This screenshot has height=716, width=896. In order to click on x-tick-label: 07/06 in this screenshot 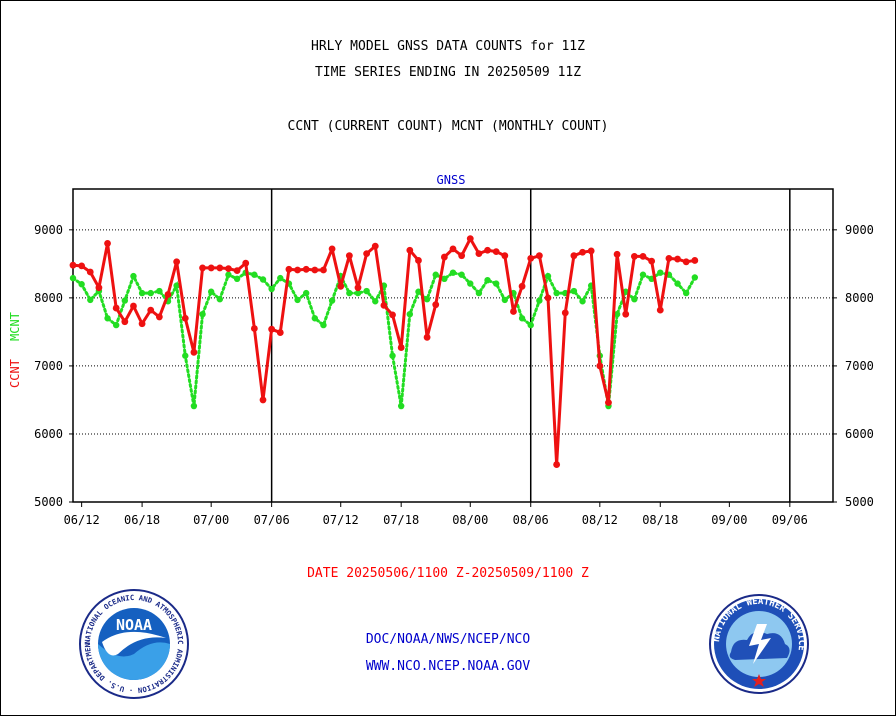, I will do `click(272, 520)`.